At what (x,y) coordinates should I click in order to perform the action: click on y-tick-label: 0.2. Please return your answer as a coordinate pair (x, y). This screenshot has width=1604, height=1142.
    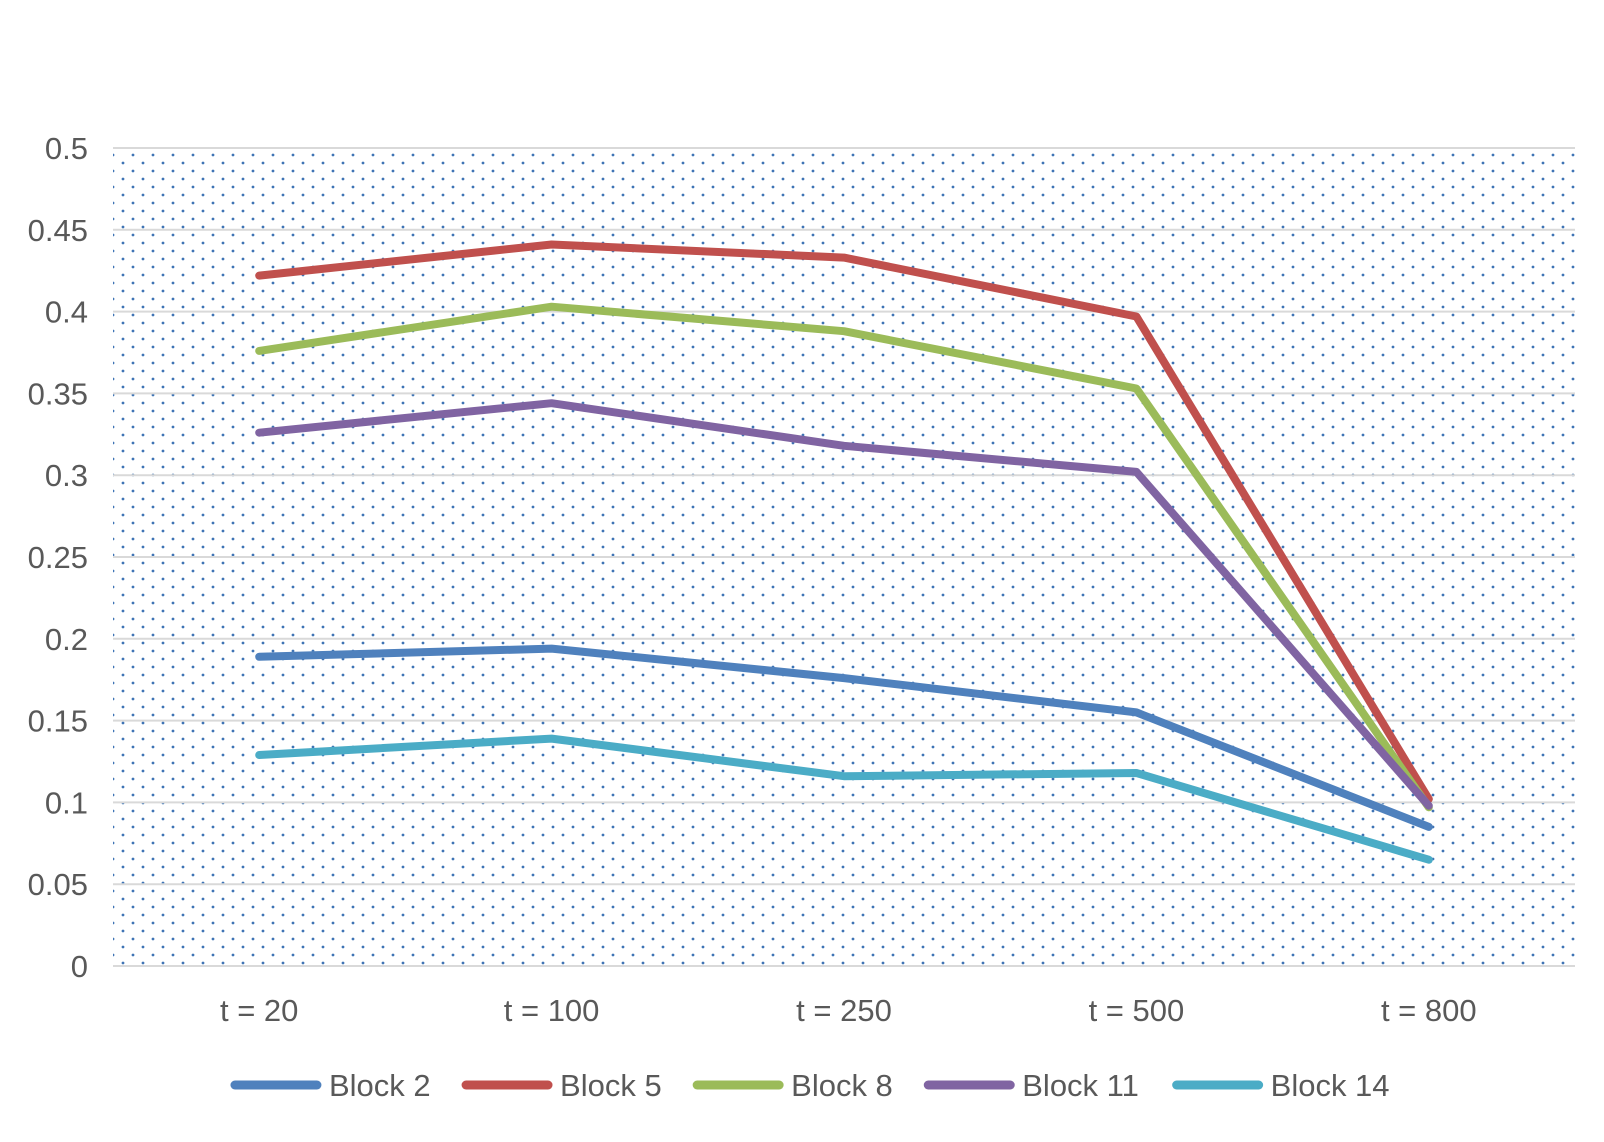
    Looking at the image, I should click on (66, 639).